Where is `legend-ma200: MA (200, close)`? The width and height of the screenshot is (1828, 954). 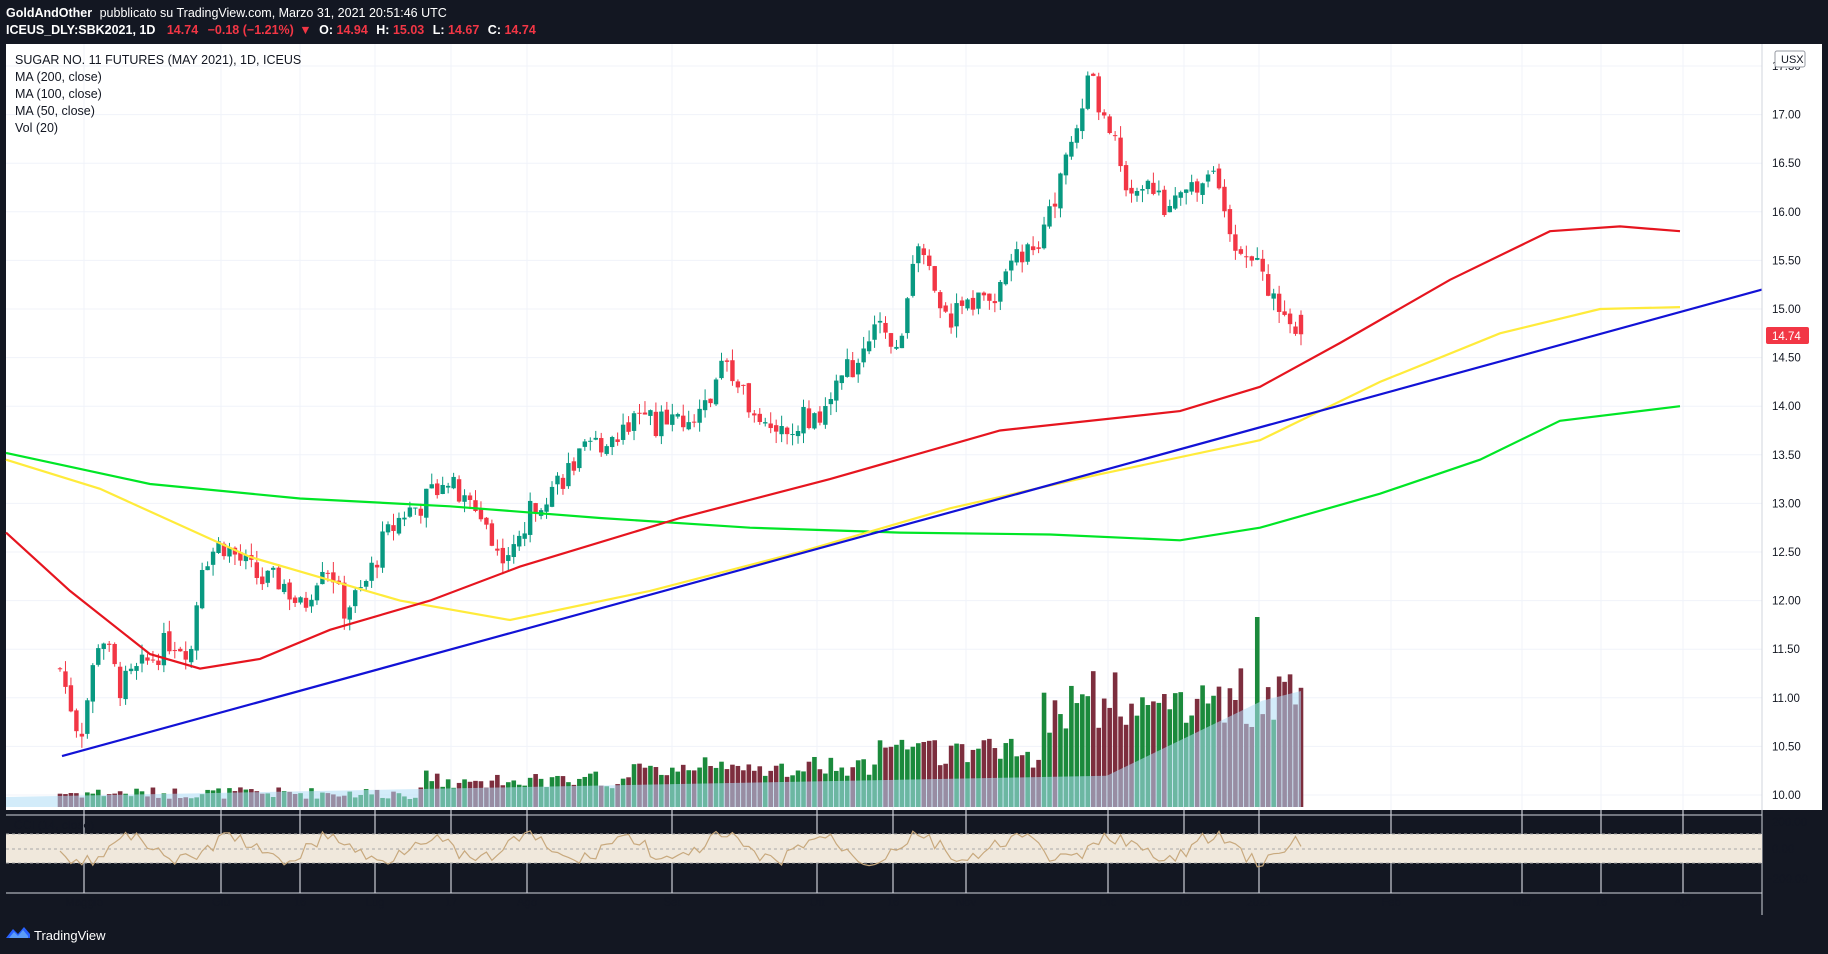
legend-ma200: MA (200, close) is located at coordinates (58, 77).